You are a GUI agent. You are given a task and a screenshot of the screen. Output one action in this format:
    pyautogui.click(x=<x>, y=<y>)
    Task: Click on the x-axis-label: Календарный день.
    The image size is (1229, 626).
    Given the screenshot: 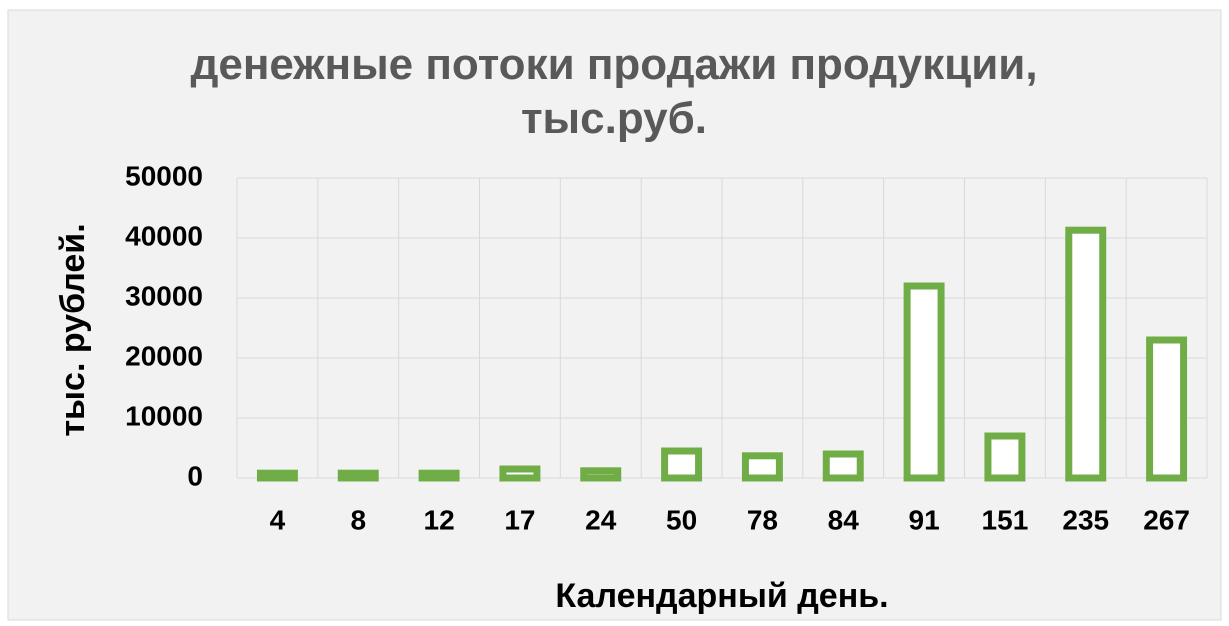 What is the action you would take?
    pyautogui.click(x=721, y=596)
    